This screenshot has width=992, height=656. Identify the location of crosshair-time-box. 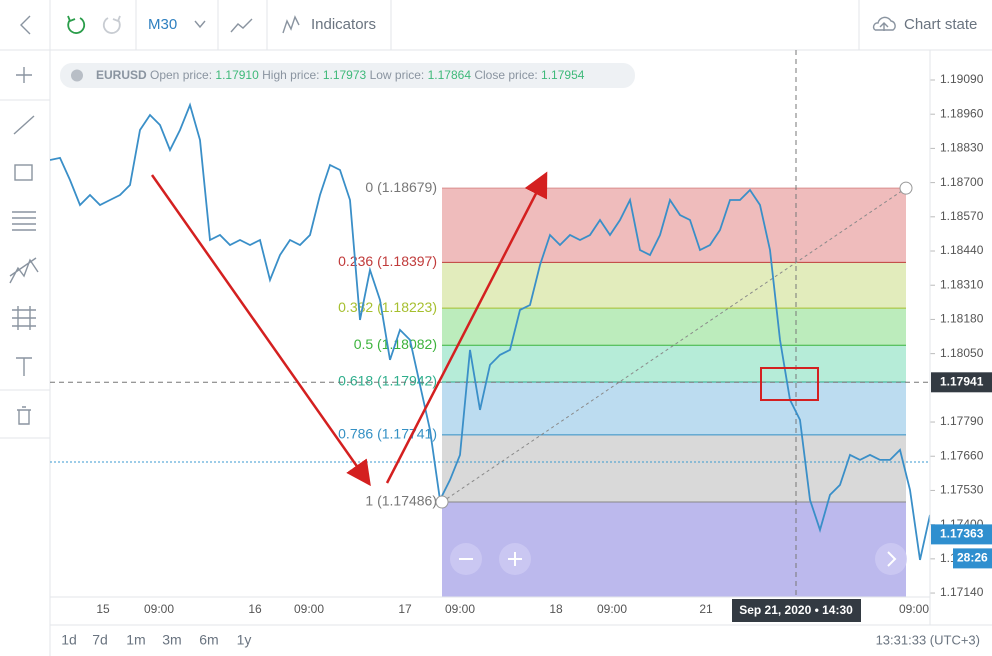
(796, 610).